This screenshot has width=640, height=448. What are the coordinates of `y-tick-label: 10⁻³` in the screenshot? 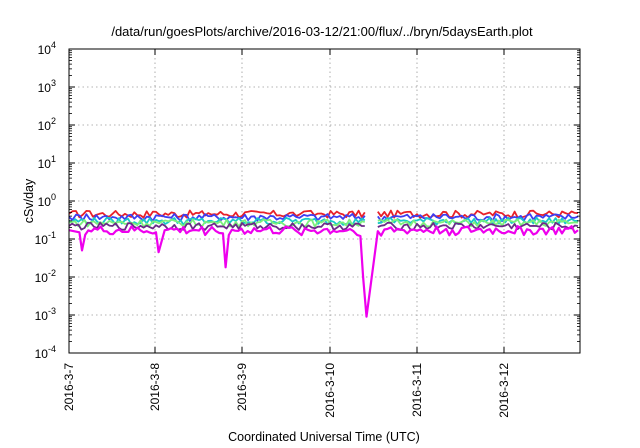 It's located at (45, 314).